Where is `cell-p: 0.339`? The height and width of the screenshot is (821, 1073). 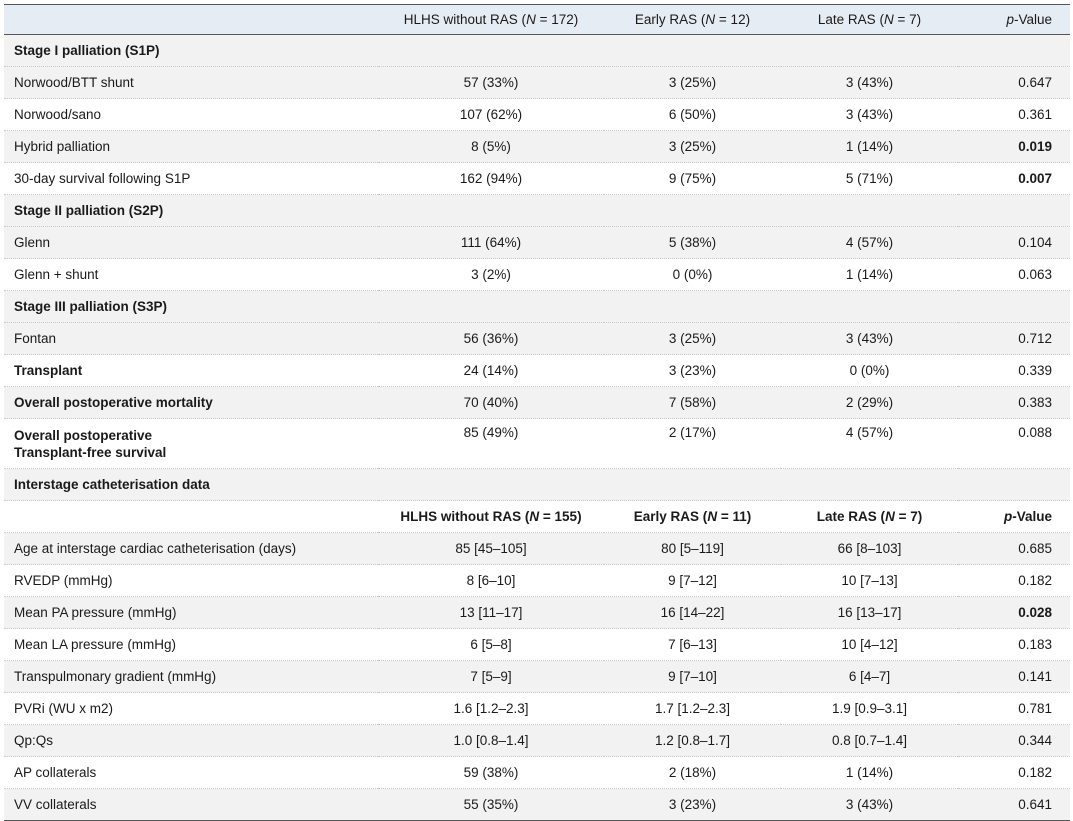
cell-p: 0.339 is located at coordinates (1035, 370).